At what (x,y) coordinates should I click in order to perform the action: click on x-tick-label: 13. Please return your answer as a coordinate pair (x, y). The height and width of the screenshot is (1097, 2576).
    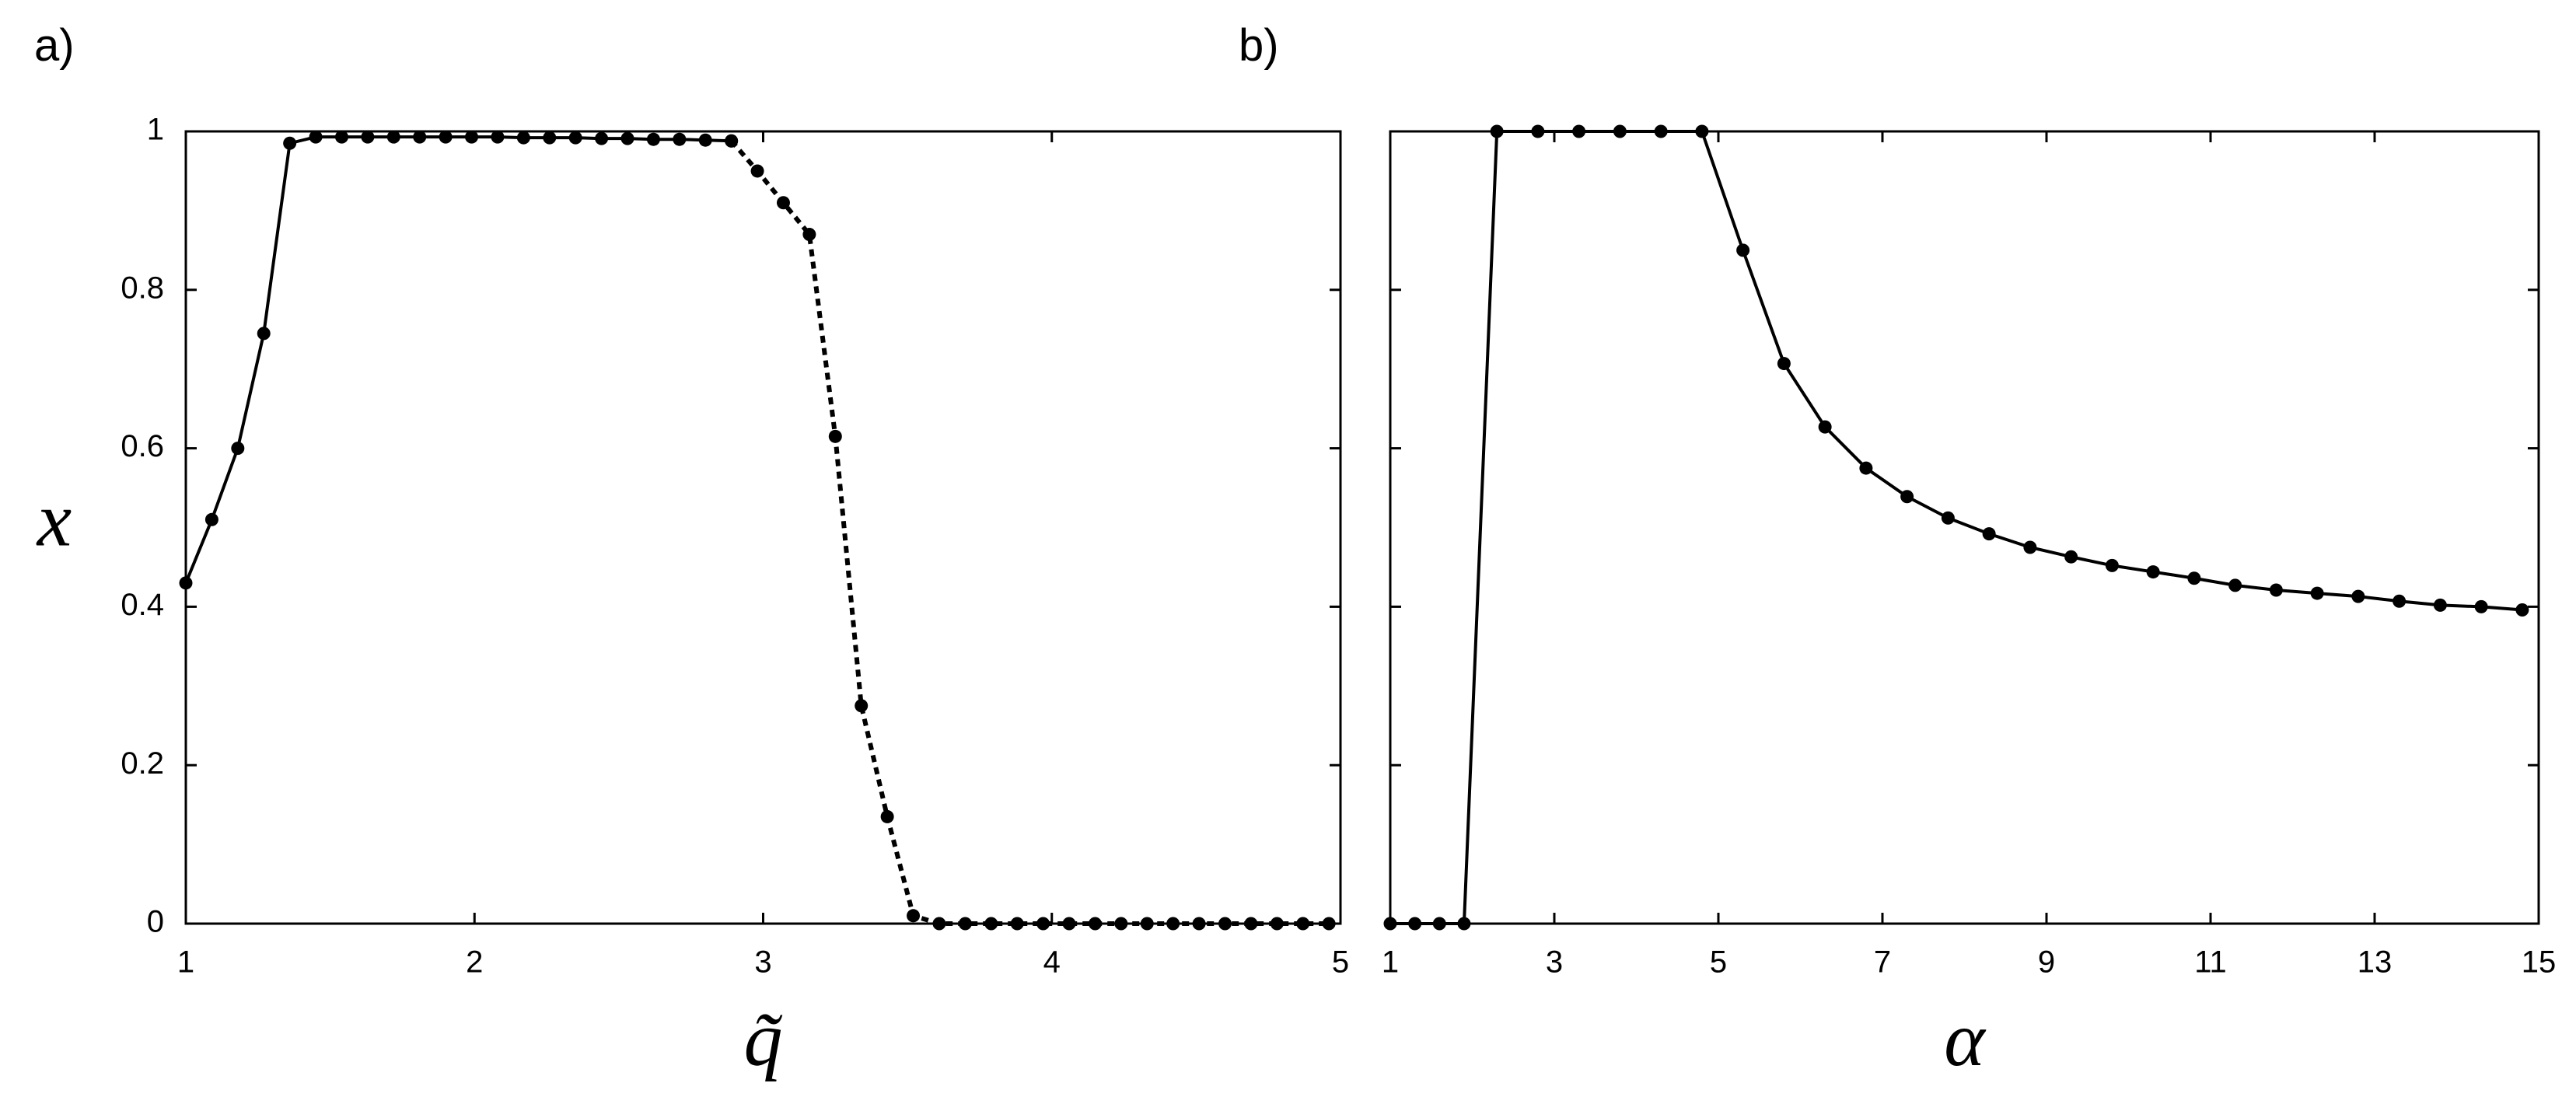
    Looking at the image, I should click on (2375, 962).